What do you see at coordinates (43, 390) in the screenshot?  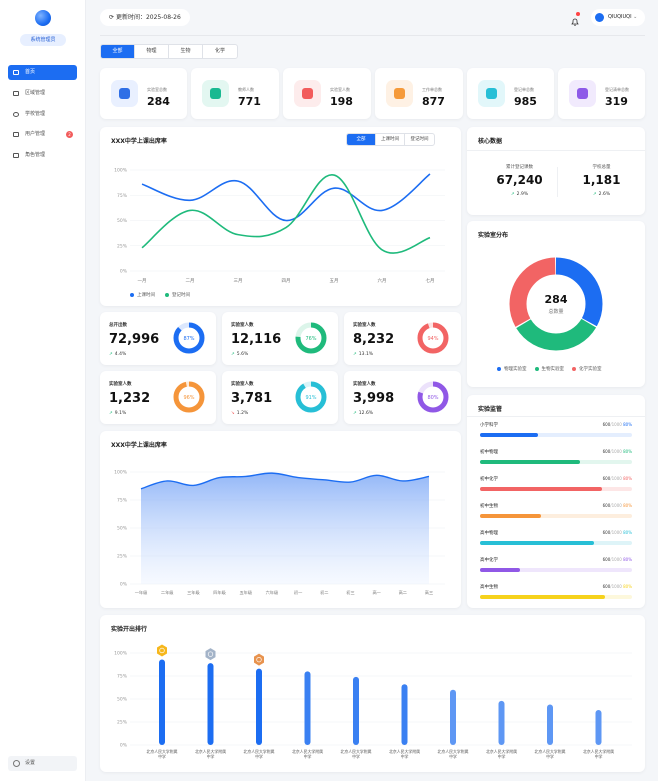 I see `sidebar: 系统管理员 首页 区域管理 学校管理 用户管理 2 角色管理 设置` at bounding box center [43, 390].